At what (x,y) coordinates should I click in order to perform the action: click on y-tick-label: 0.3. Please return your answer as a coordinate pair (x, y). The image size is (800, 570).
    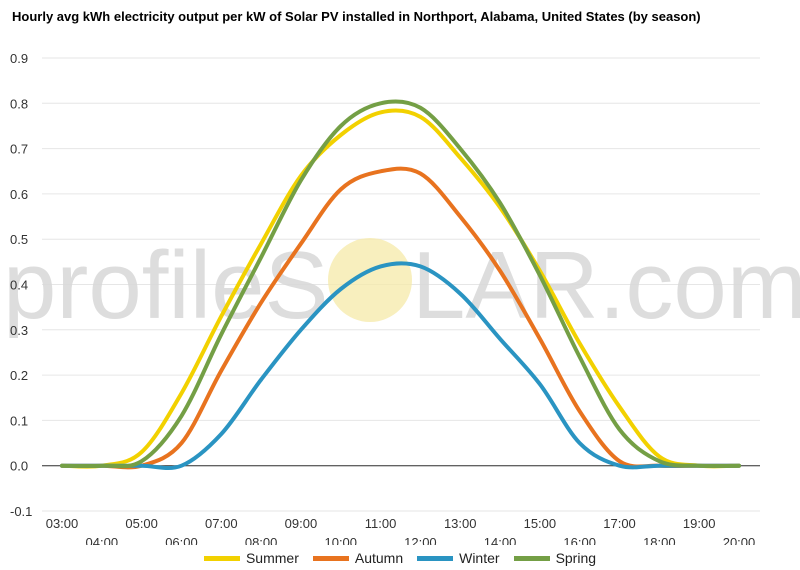
    Looking at the image, I should click on (19, 330).